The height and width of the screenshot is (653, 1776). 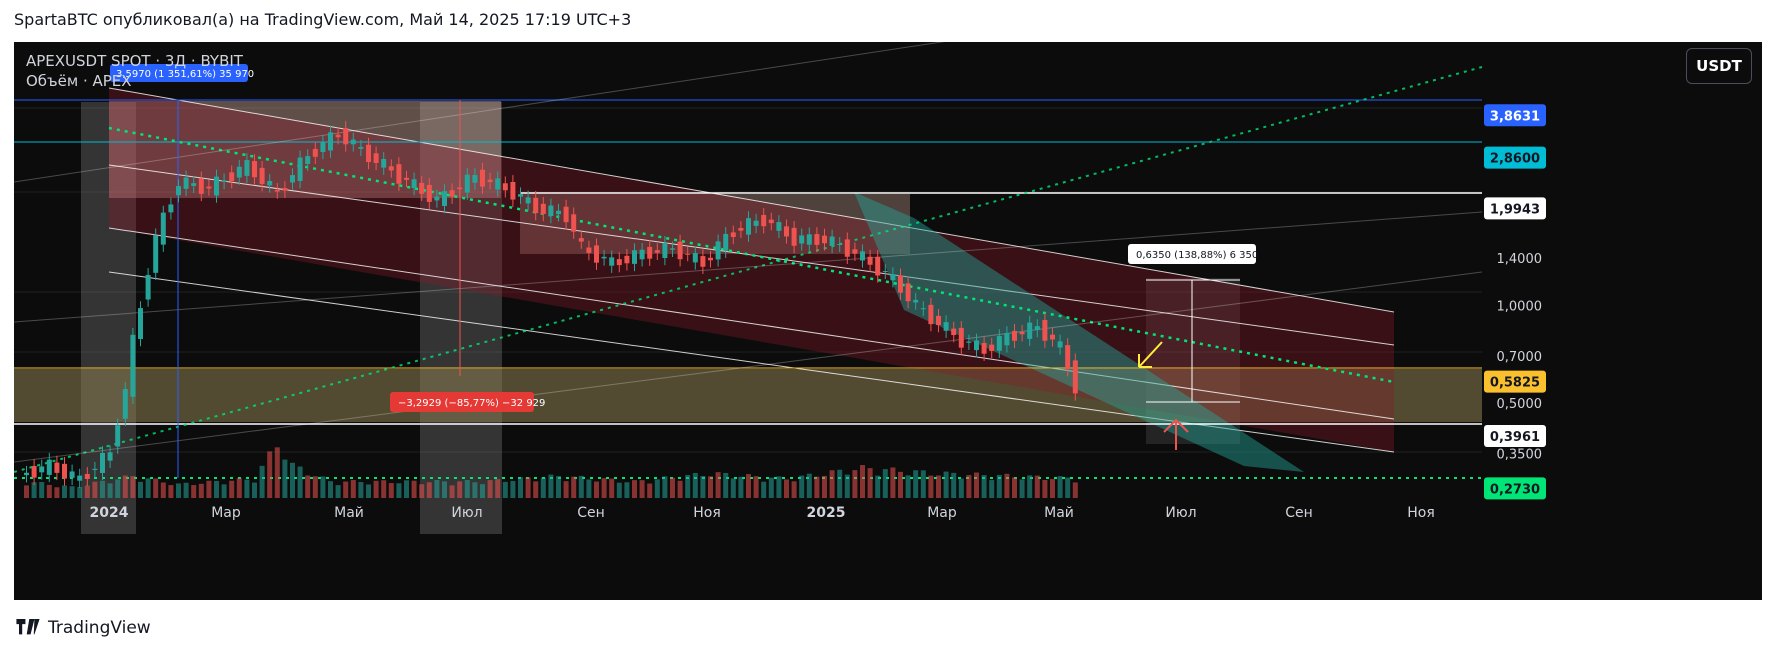 What do you see at coordinates (1515, 157) in the screenshot?
I see `price-tag: 2,8600` at bounding box center [1515, 157].